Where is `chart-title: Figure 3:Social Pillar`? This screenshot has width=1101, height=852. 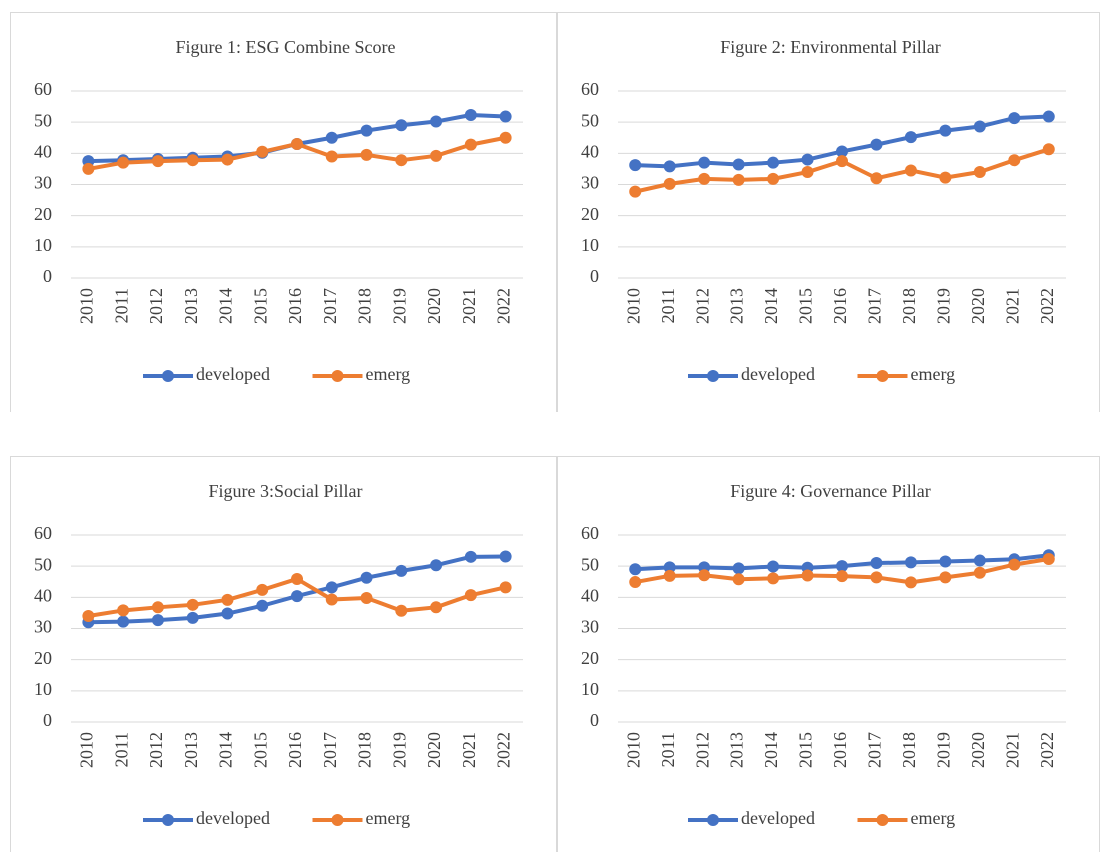 chart-title: Figure 3:Social Pillar is located at coordinates (286, 491).